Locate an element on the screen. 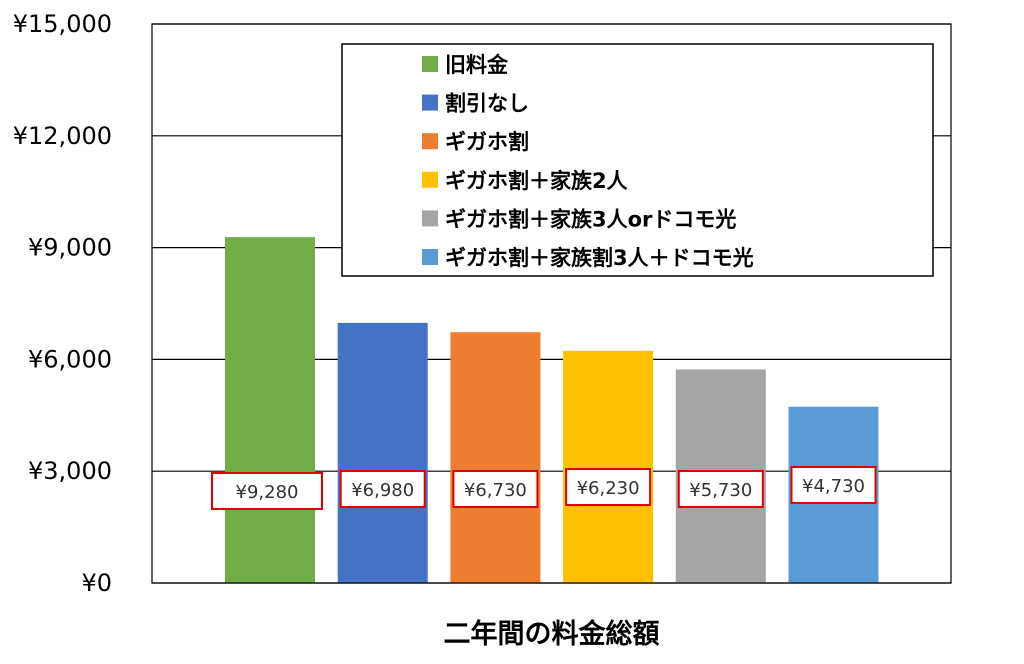 The image size is (1024, 664). data-labels: ¥9,280 ¥6,980 ¥6,730 ¥6,230 ¥5,730 ¥4,730 is located at coordinates (544, 488).